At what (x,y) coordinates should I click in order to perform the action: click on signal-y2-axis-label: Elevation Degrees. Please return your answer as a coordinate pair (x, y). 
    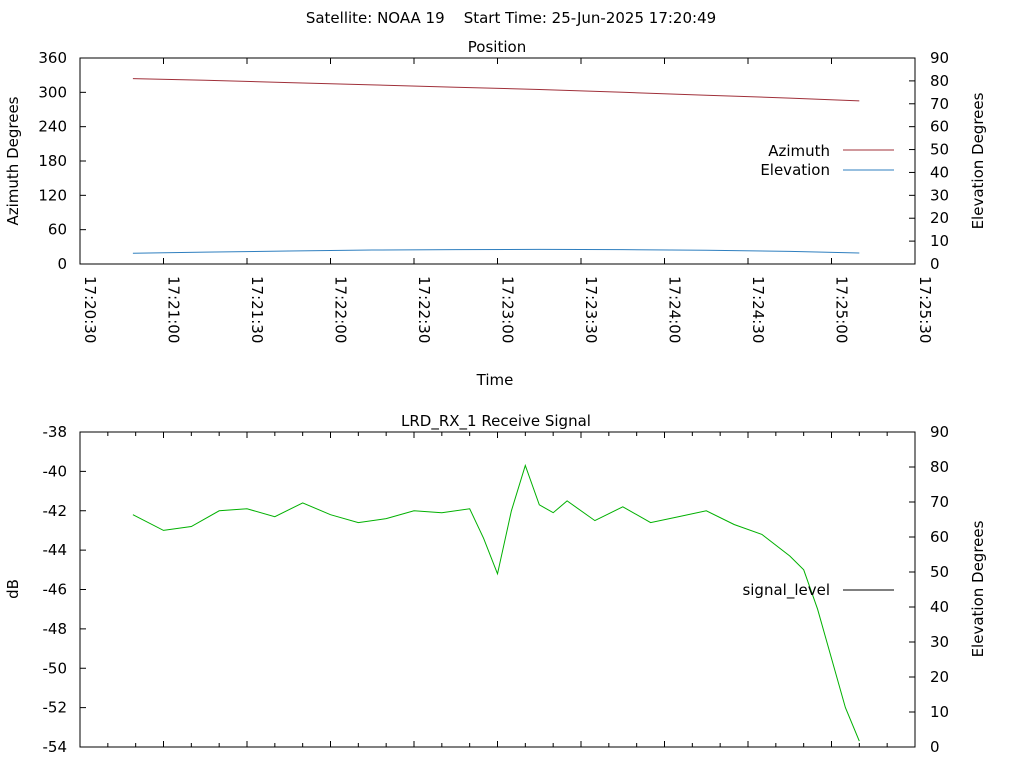
    Looking at the image, I should click on (978, 588).